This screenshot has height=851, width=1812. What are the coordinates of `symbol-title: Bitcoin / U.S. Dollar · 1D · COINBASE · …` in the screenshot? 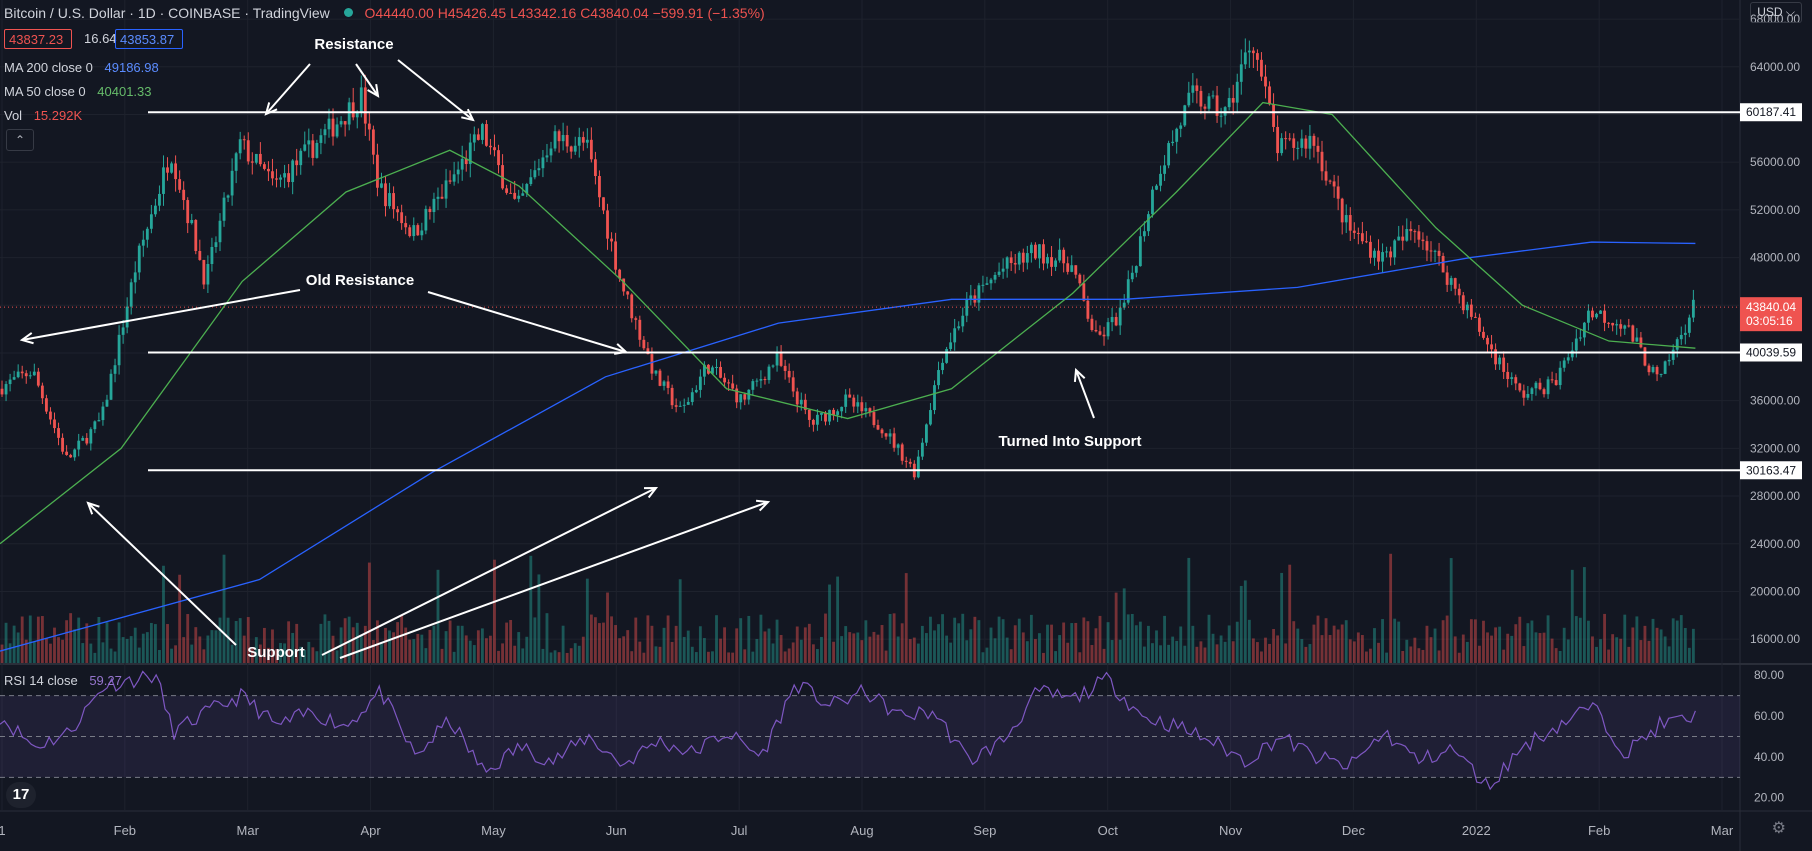 It's located at (167, 13).